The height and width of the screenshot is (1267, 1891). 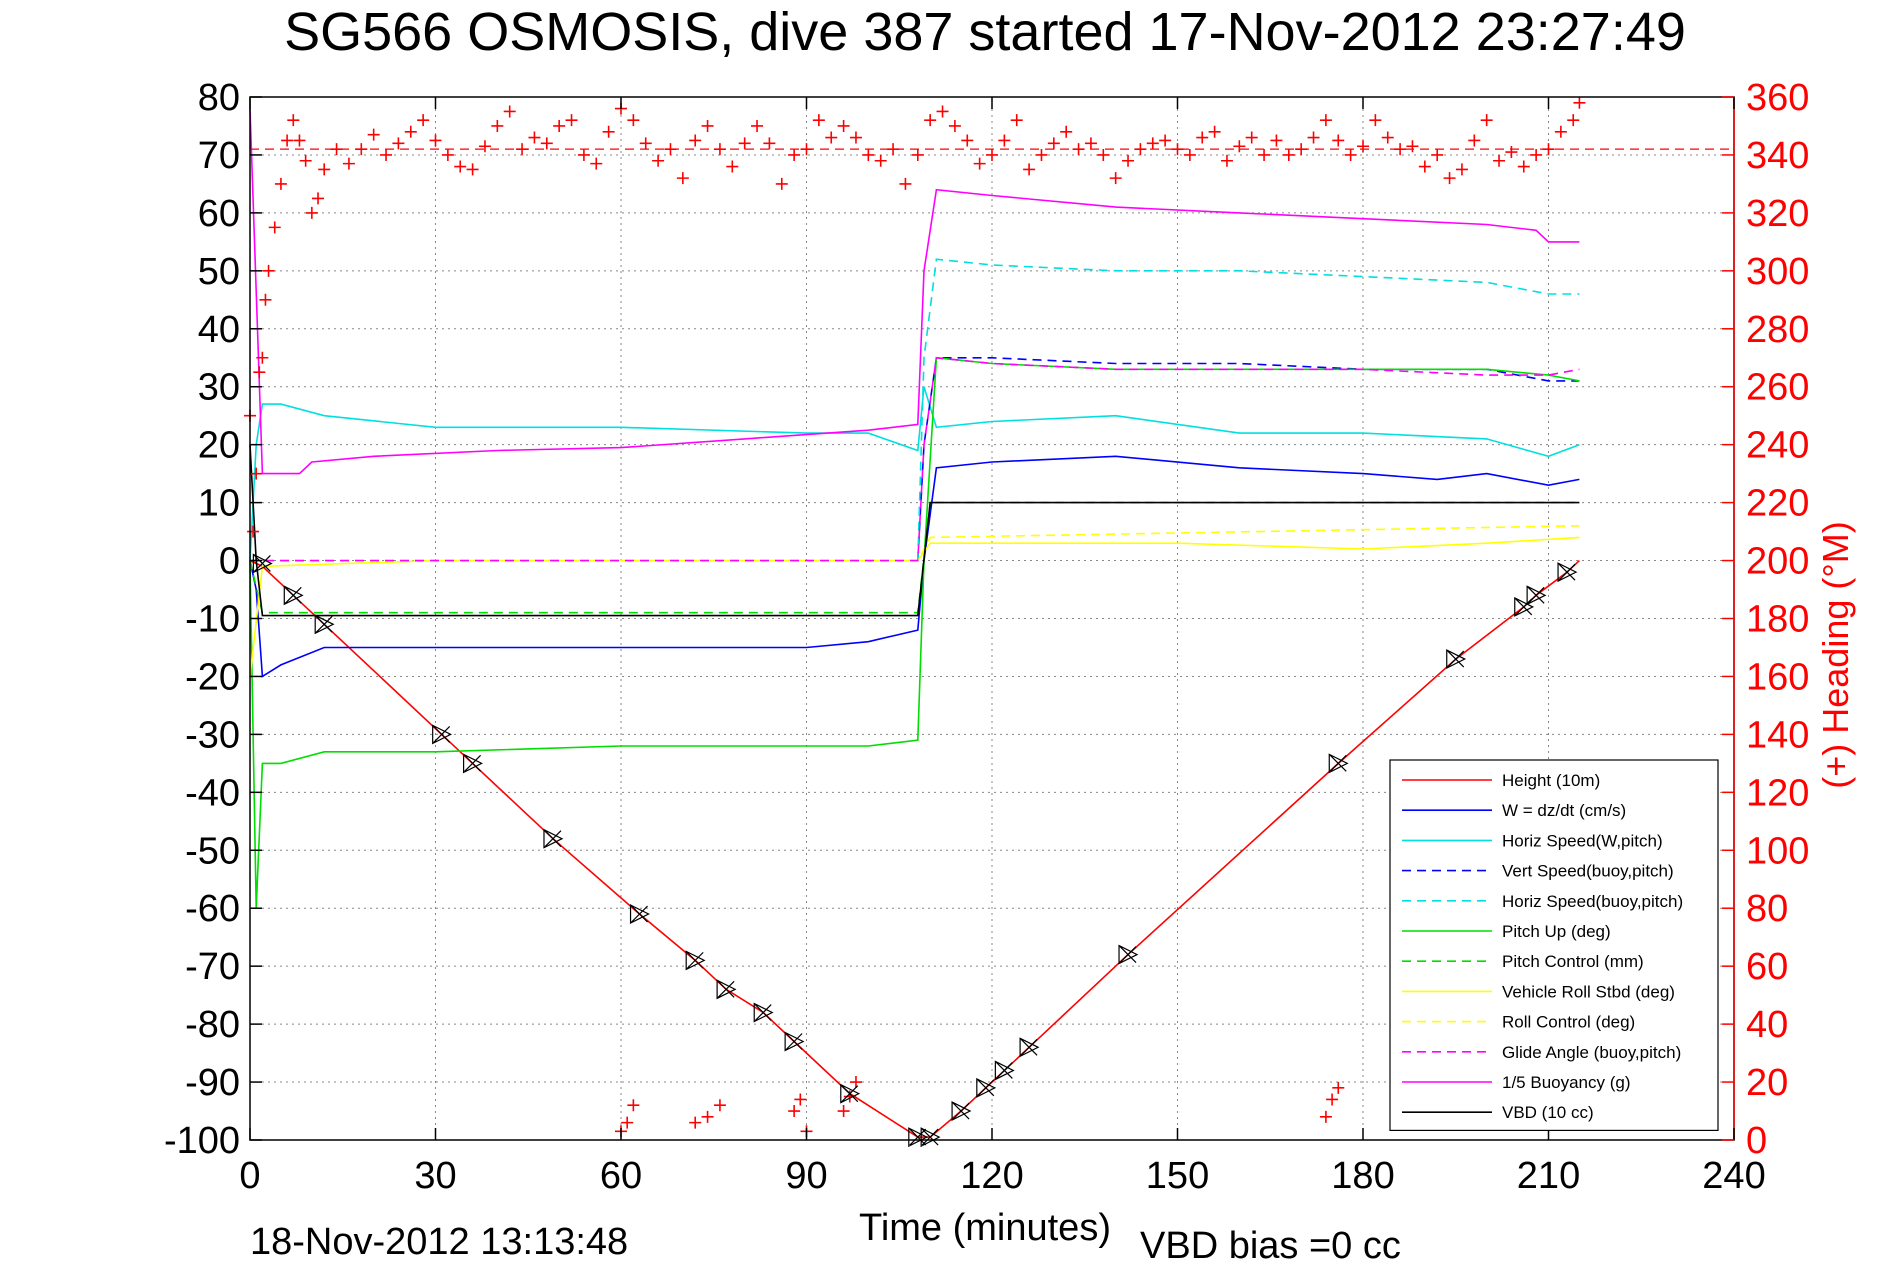 I want to click on legend-label-3: Vert Speed(buoy,pitch), so click(x=1588, y=871).